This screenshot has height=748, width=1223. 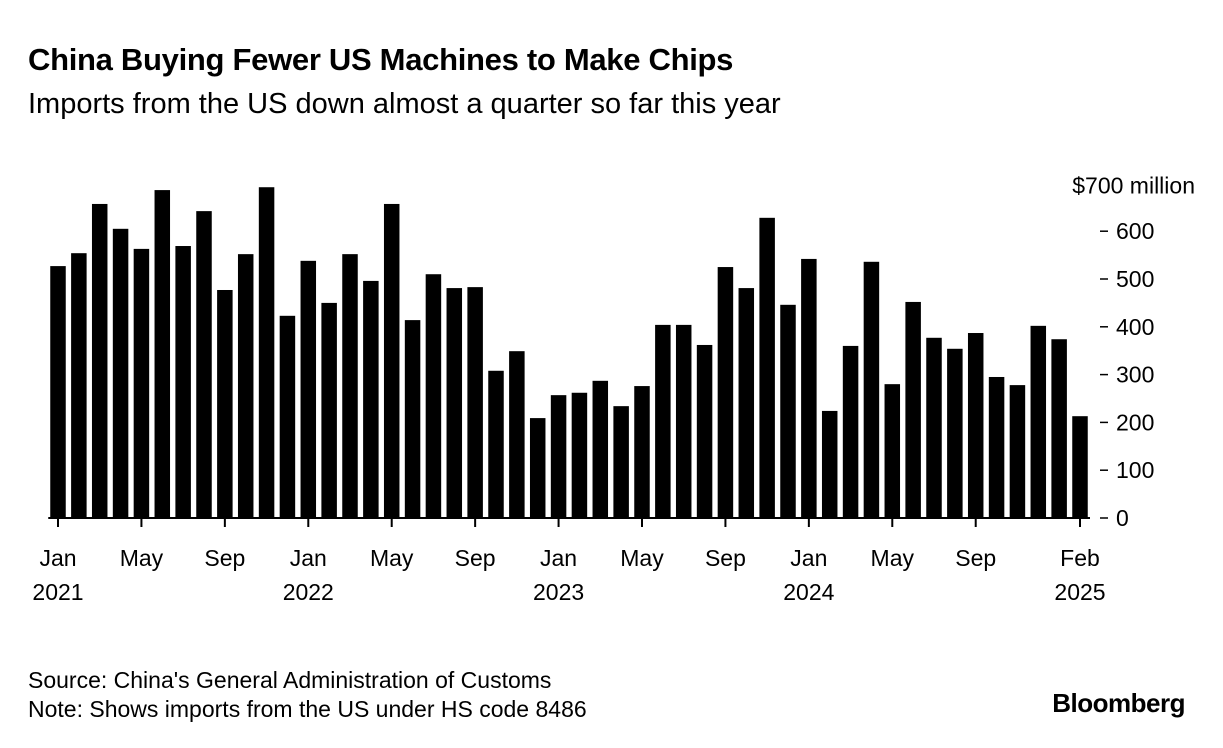 What do you see at coordinates (1133, 185) in the screenshot?
I see `y-unit-label: $700 million` at bounding box center [1133, 185].